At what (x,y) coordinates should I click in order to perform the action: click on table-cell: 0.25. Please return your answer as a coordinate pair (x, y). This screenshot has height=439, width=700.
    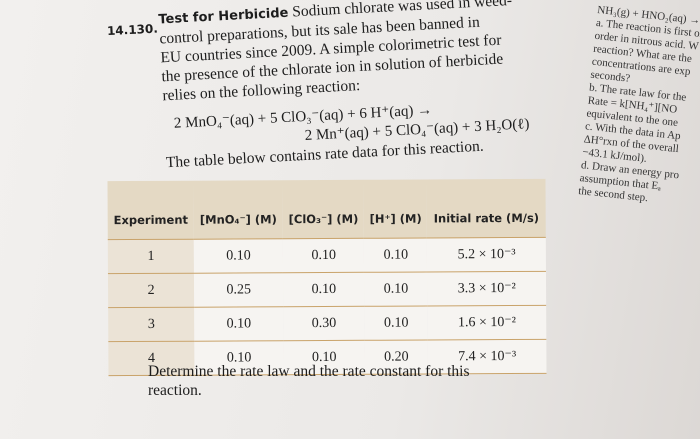
    Looking at the image, I should click on (239, 290).